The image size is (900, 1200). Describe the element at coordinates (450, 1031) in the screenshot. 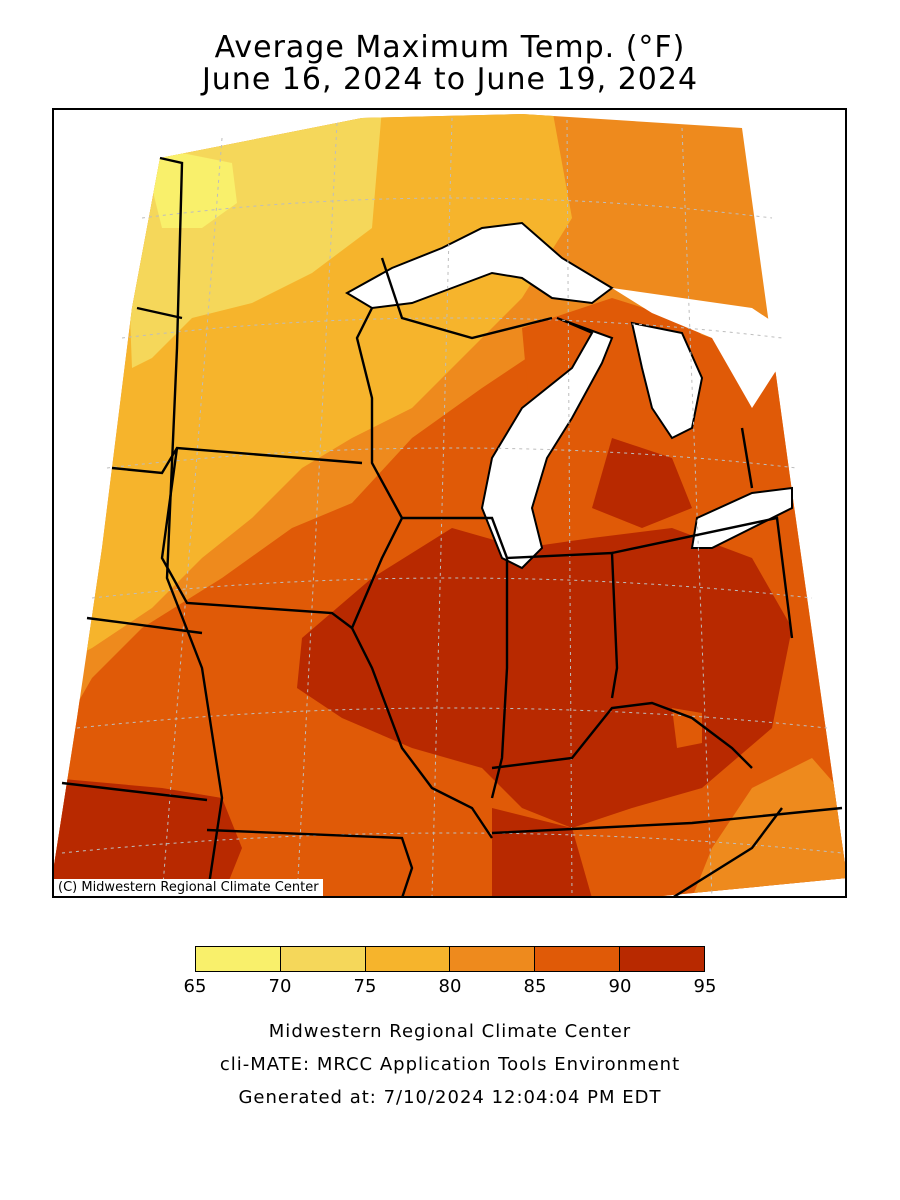

I see `footer-org: Midwestern Regional Climate Center` at that location.